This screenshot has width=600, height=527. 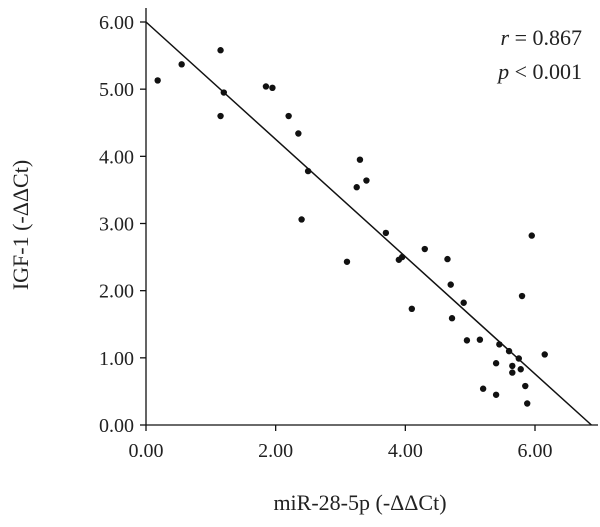 I want to click on y-tick-label: 4.00, so click(x=116, y=157).